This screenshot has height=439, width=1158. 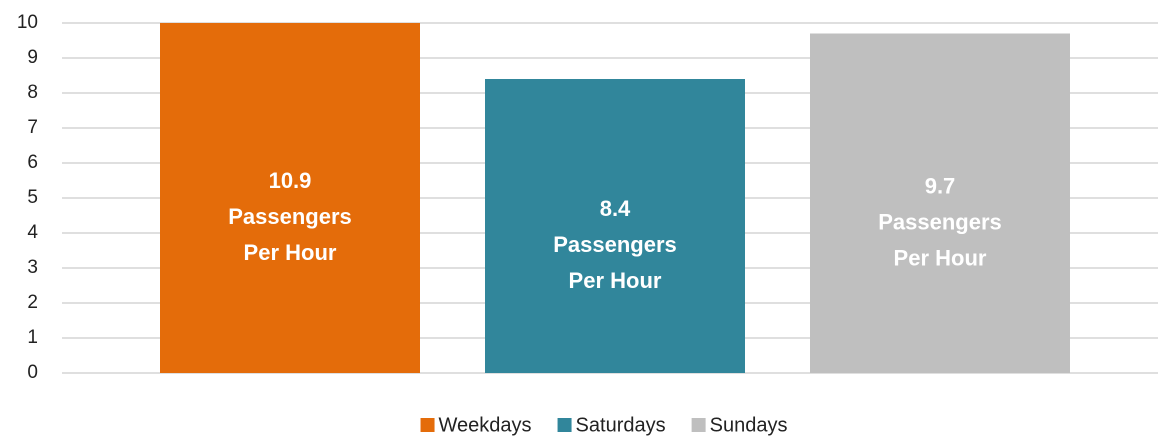 I want to click on data-label: 9.7 Passengers Per Hour, so click(x=940, y=221).